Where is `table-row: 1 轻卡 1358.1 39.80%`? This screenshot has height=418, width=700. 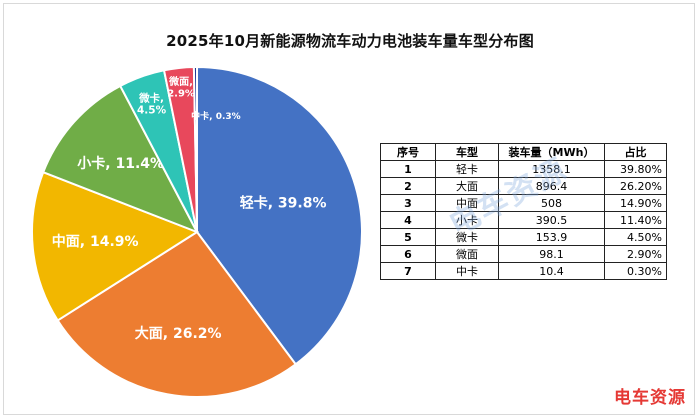 table-row: 1 轻卡 1358.1 39.80% is located at coordinates (523, 169).